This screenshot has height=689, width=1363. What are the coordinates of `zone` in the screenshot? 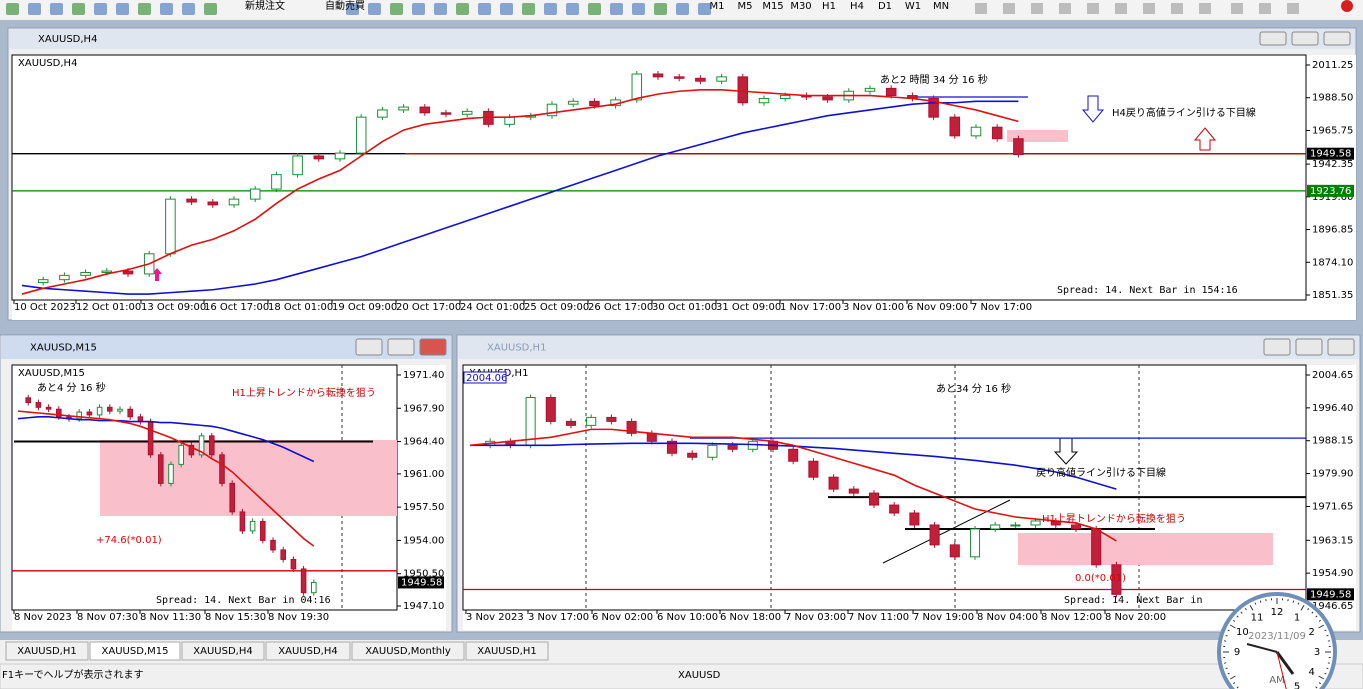 It's located at (248, 478).